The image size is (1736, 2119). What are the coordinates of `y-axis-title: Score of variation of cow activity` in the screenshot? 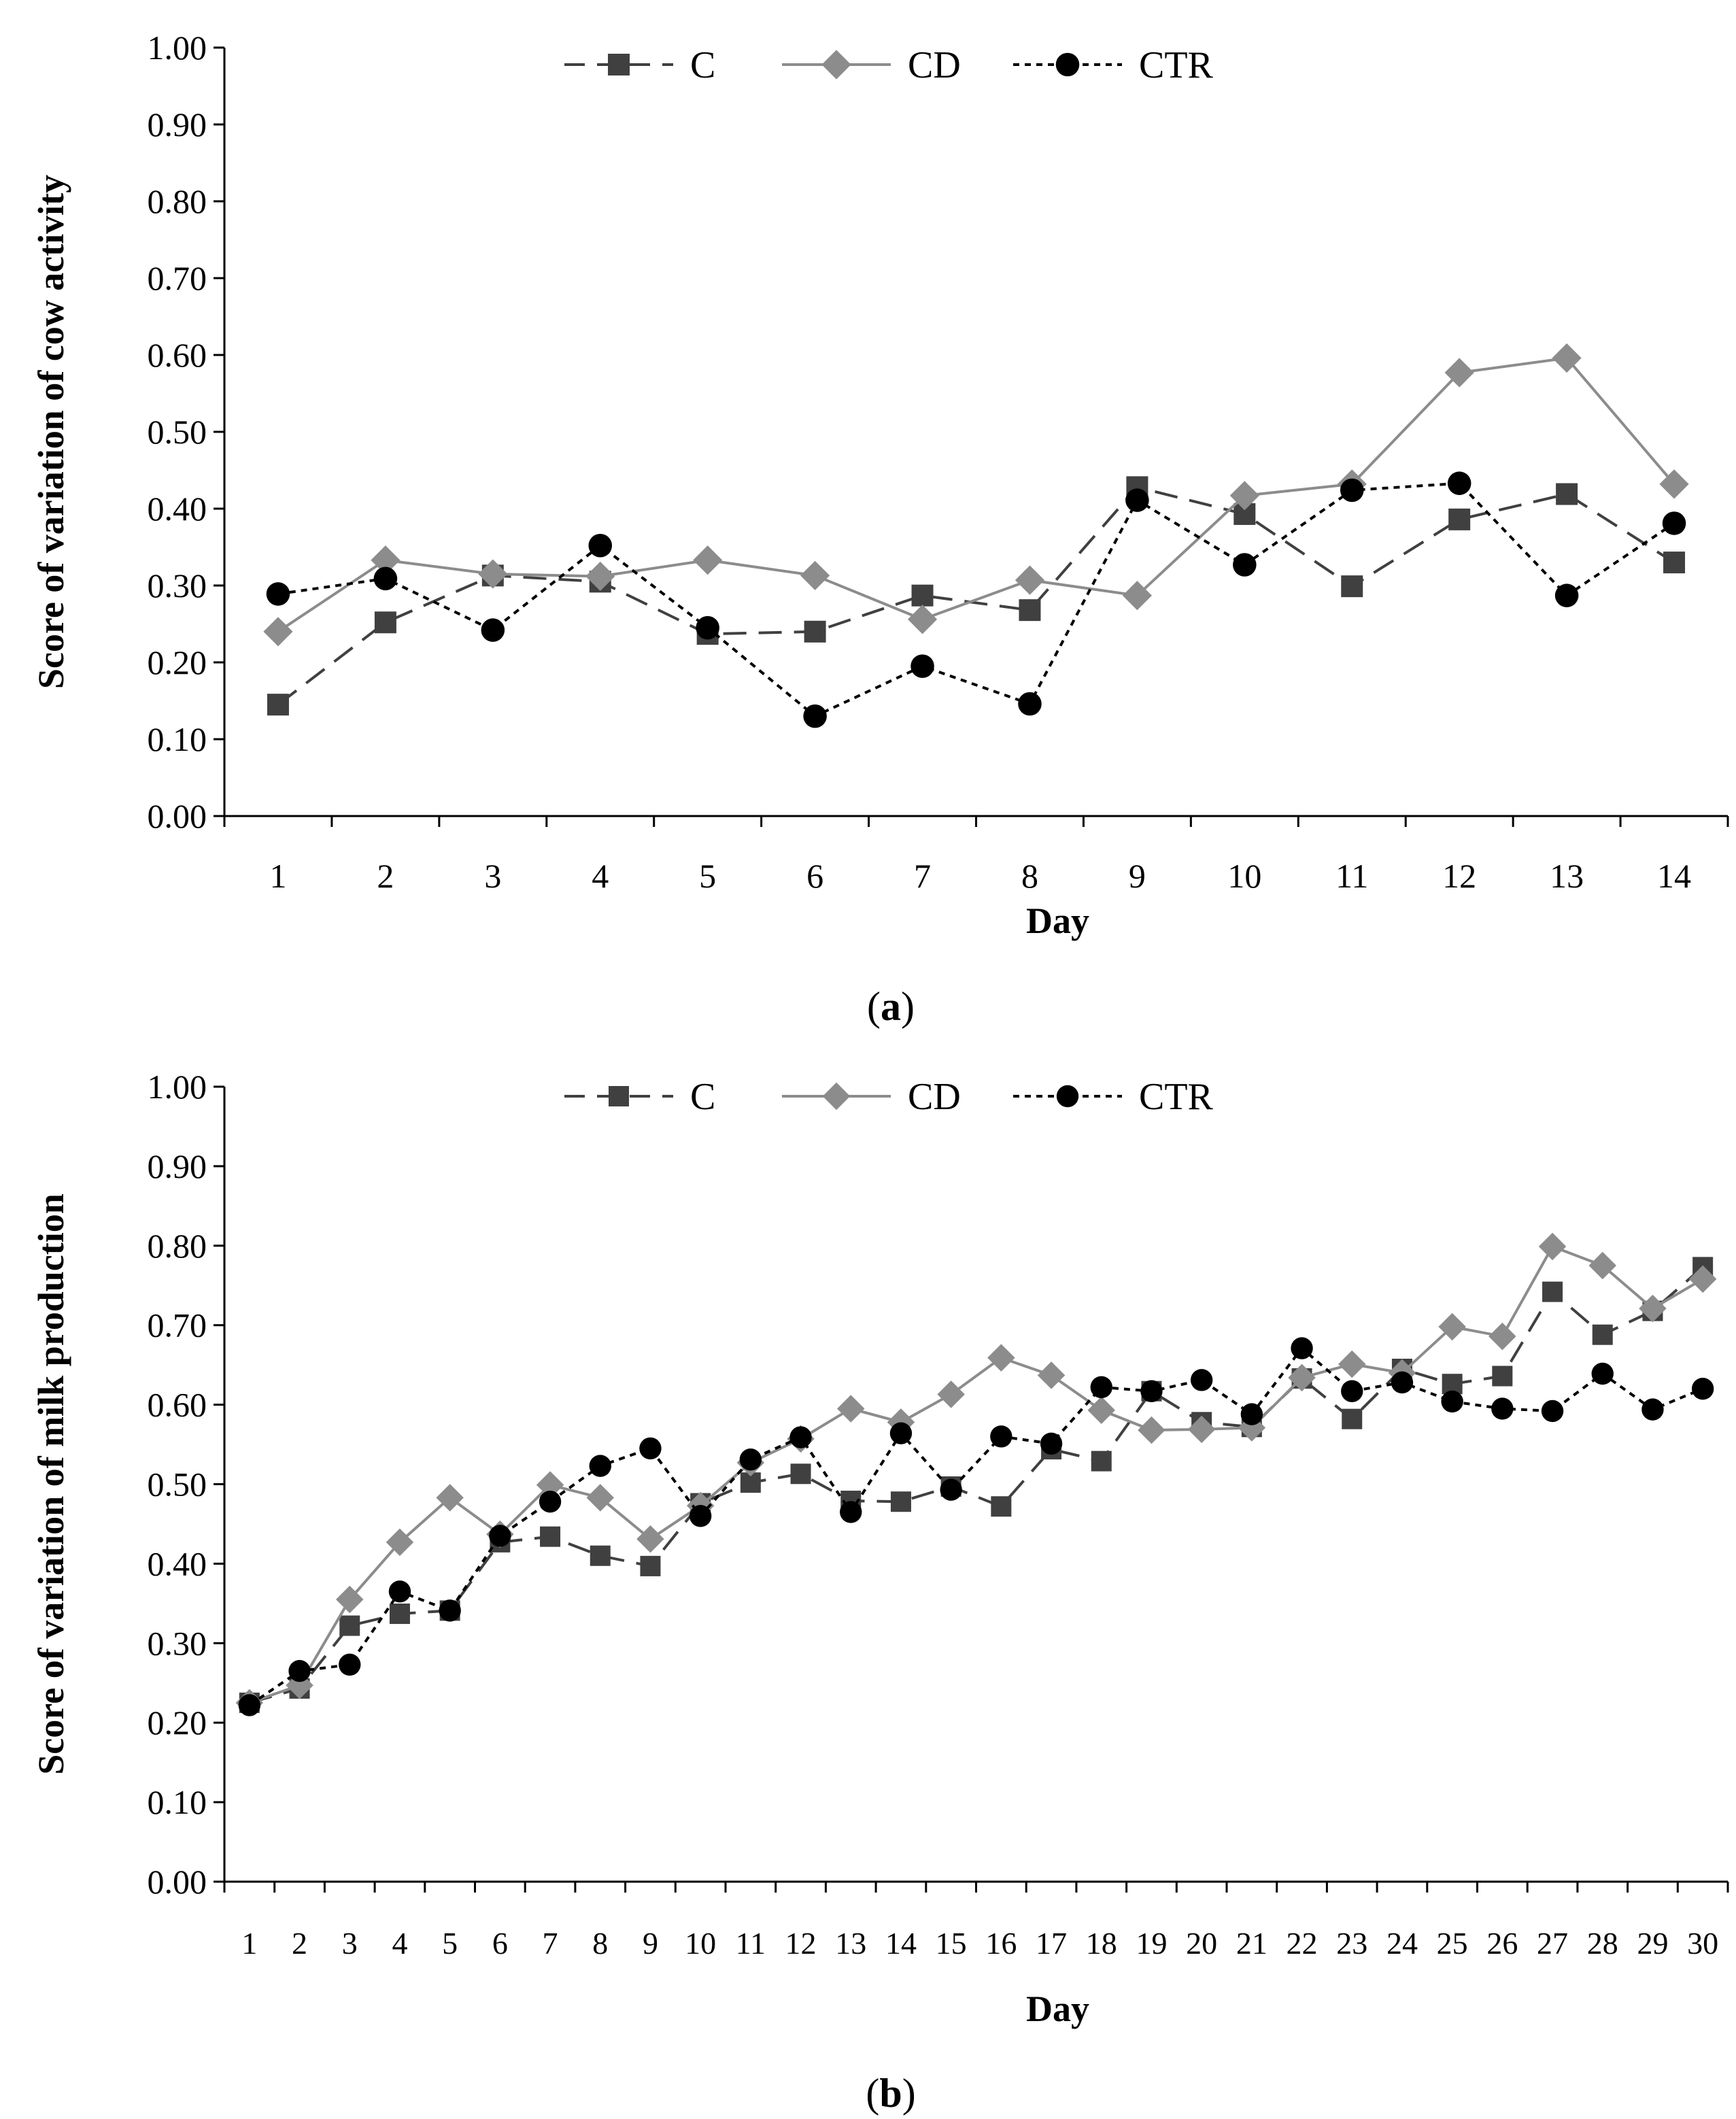 It's located at (51, 432).